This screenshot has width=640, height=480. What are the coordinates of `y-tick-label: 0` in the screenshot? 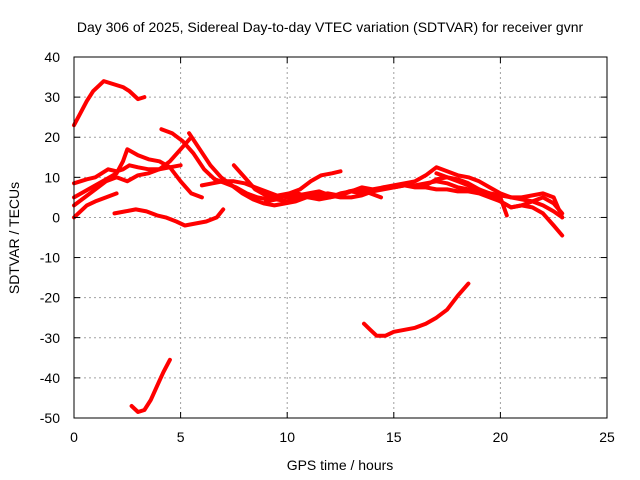 It's located at (56, 217).